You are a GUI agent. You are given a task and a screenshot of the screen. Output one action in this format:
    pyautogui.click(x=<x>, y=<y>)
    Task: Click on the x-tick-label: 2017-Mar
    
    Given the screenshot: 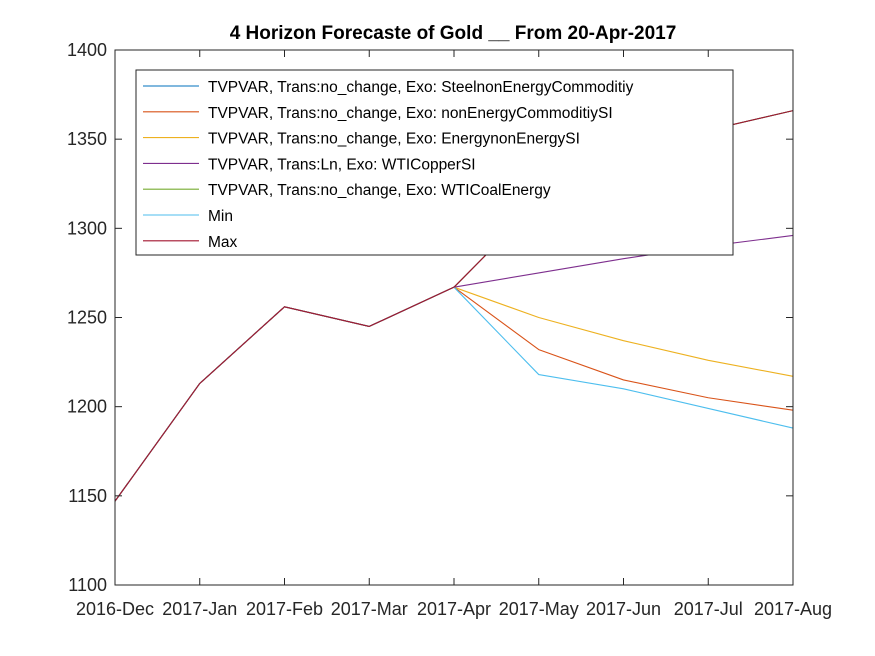 What is the action you would take?
    pyautogui.click(x=369, y=609)
    